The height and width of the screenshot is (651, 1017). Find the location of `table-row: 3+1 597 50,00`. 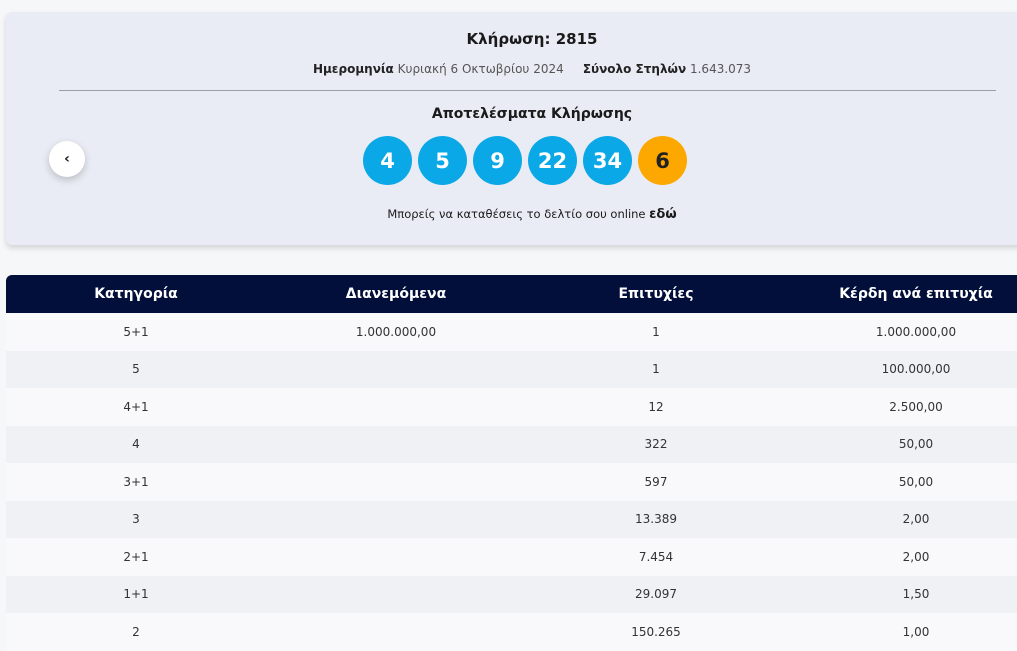

table-row: 3+1 597 50,00 is located at coordinates (511, 482).